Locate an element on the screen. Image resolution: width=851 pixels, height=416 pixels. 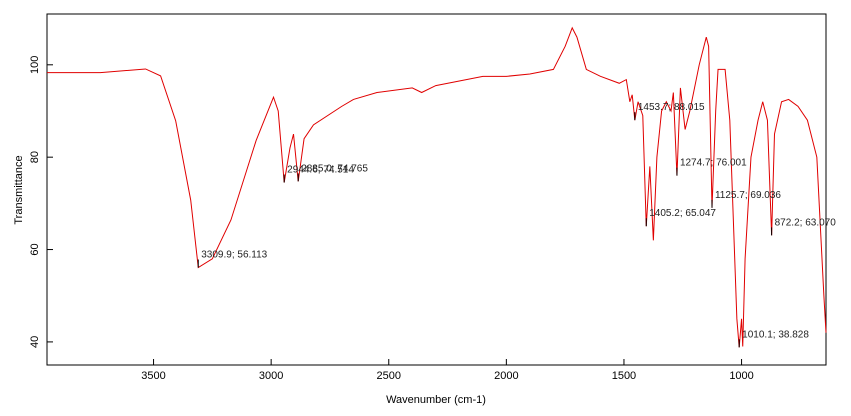
x-tick-label: 3000 is located at coordinates (271, 376).